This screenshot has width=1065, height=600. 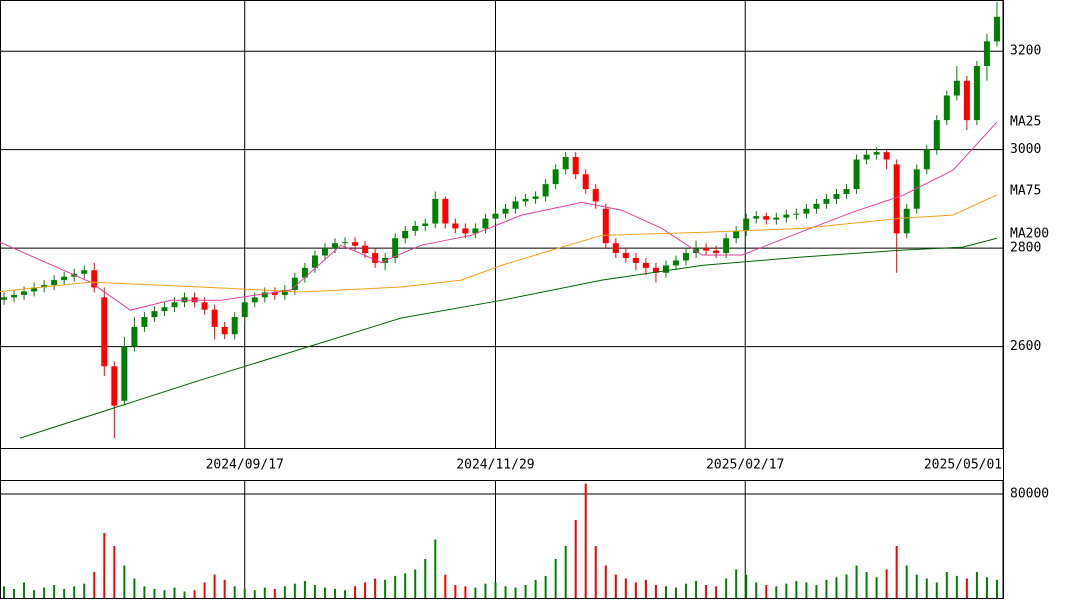 I want to click on x-tick-label: 2024/09/17, so click(x=245, y=465).